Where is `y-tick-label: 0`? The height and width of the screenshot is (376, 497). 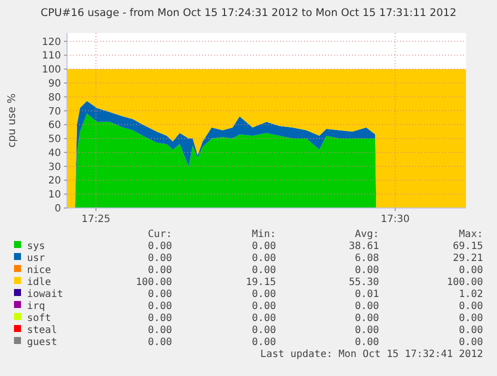
y-tick-label: 0 is located at coordinates (57, 209).